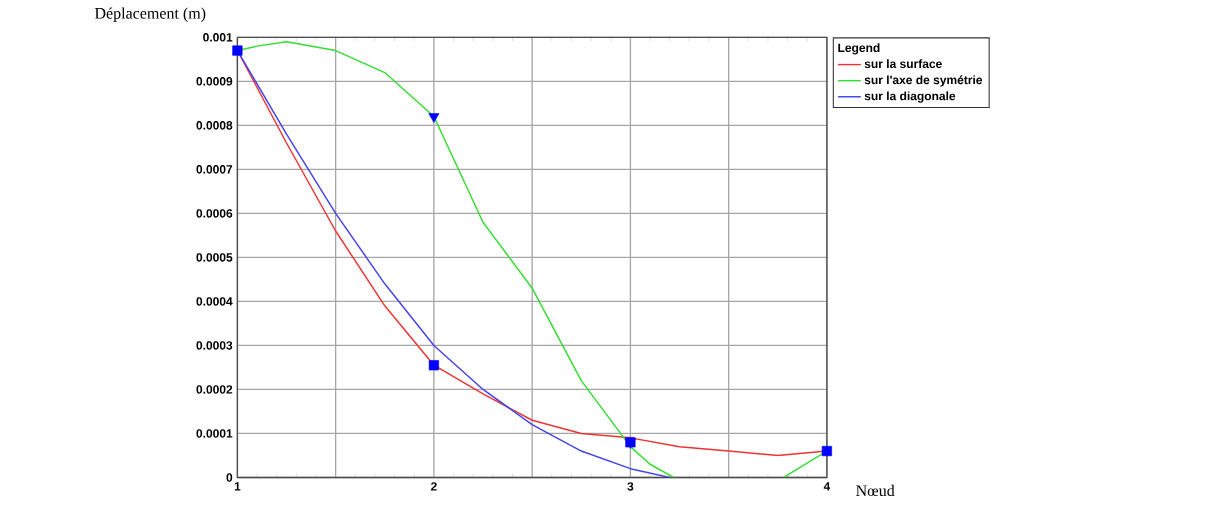 The image size is (1215, 508). What do you see at coordinates (630, 486) in the screenshot?
I see `x-tick-label: 3` at bounding box center [630, 486].